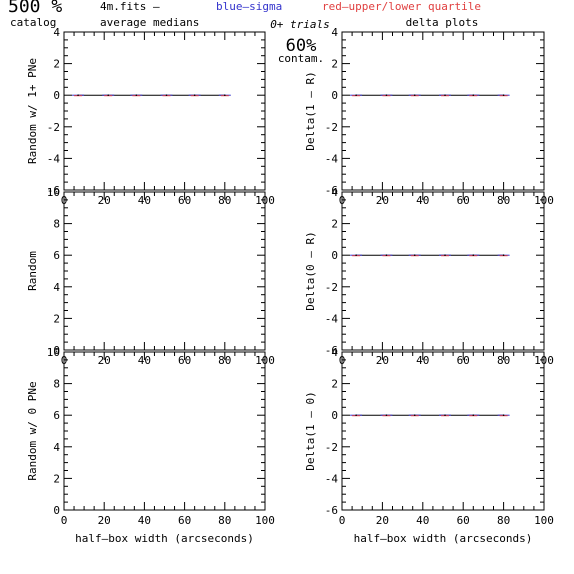  Describe the element at coordinates (130, 6) in the screenshot. I see `file-label: 4m.fits –` at that location.